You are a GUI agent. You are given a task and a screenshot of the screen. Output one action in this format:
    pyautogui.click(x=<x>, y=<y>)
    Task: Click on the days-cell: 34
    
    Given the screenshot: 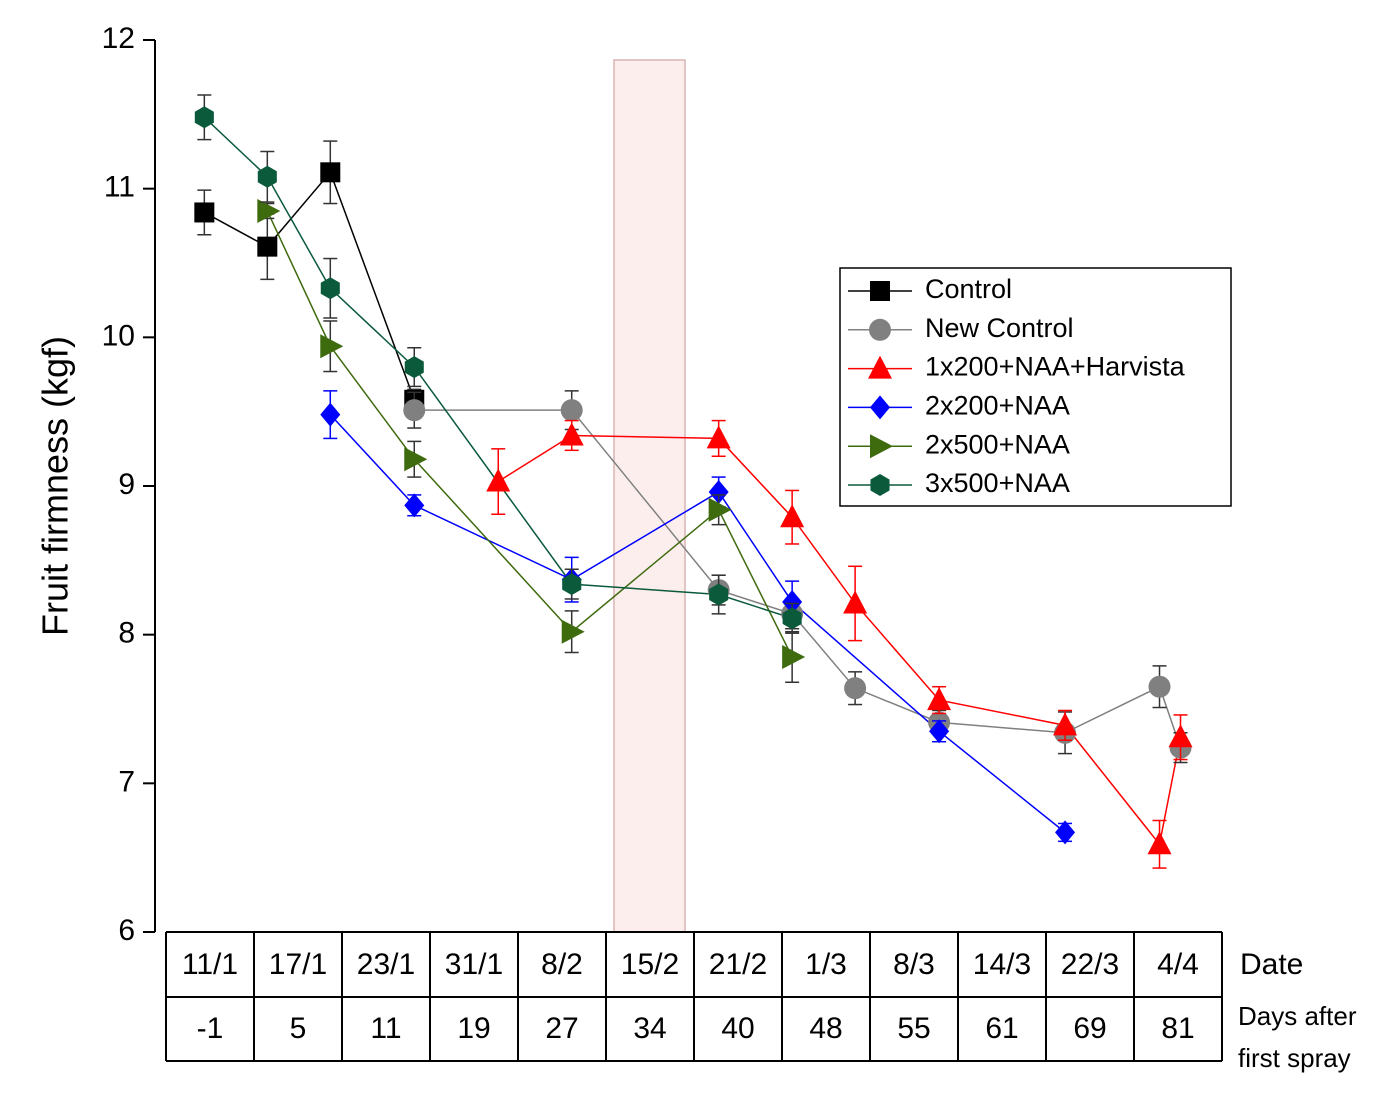 What is the action you would take?
    pyautogui.click(x=649, y=1028)
    